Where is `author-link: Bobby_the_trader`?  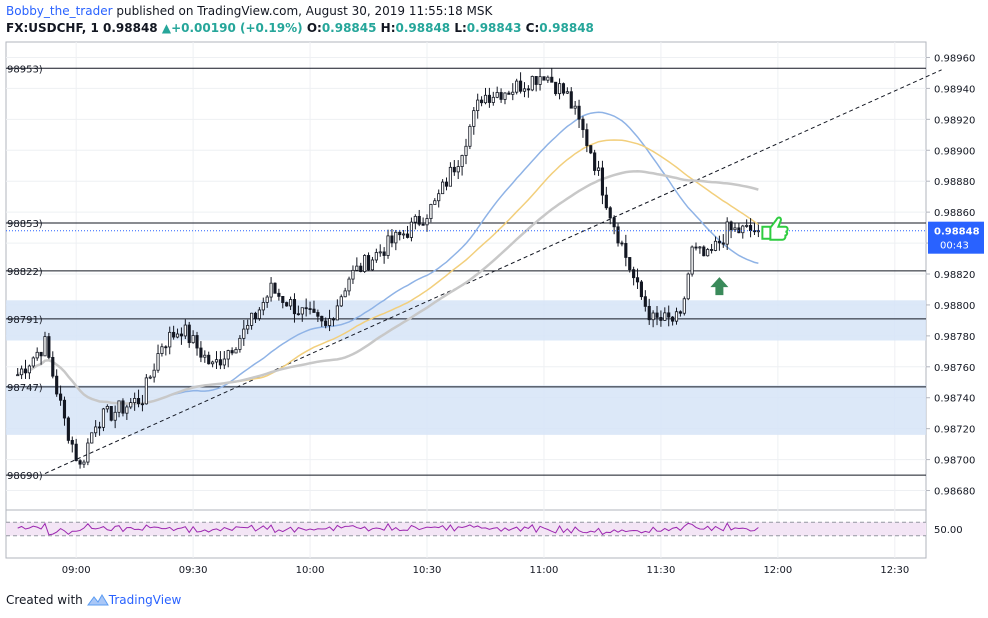
author-link: Bobby_the_trader is located at coordinates (59, 11).